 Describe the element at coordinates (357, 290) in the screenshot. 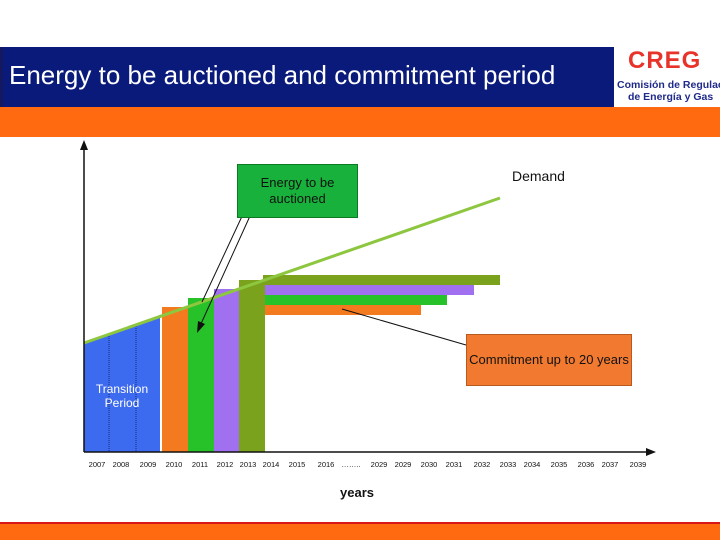

I see `commitment-bar-purple` at that location.